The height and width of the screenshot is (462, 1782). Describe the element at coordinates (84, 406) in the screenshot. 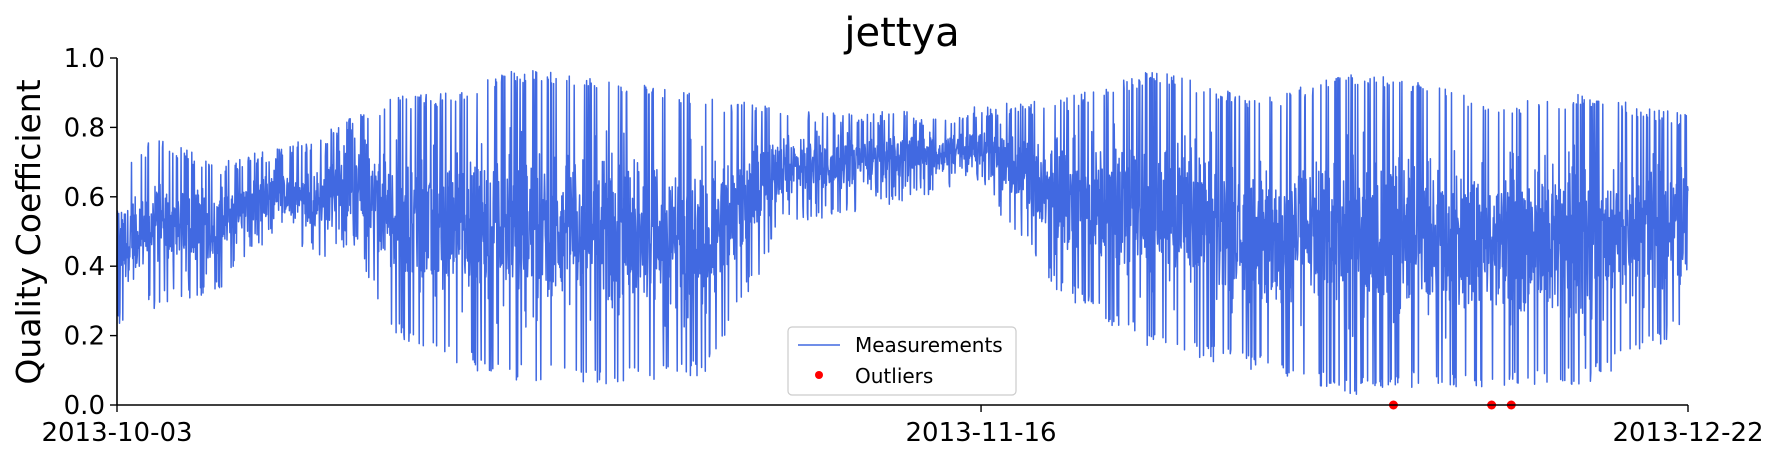

I see `y-tick-label: 0.0` at that location.